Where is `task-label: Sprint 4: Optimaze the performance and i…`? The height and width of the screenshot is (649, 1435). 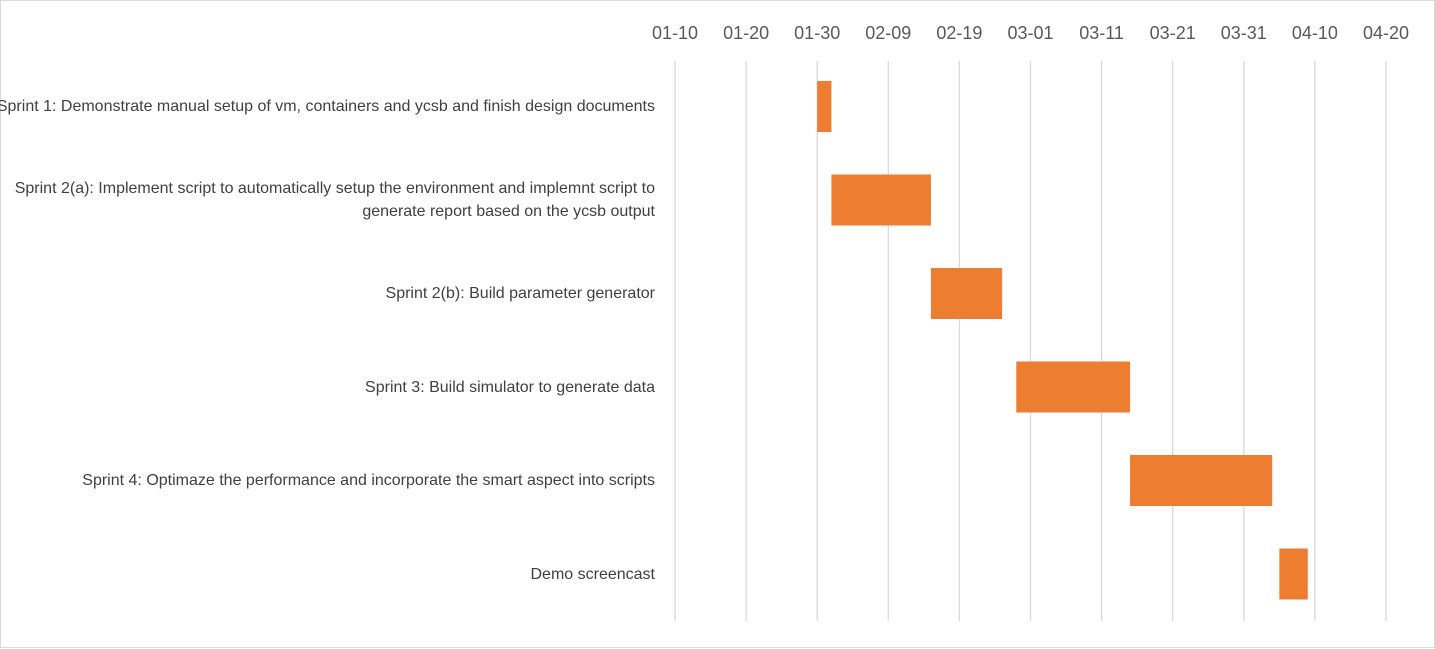
task-label: Sprint 4: Optimaze the performance and i… is located at coordinates (368, 480).